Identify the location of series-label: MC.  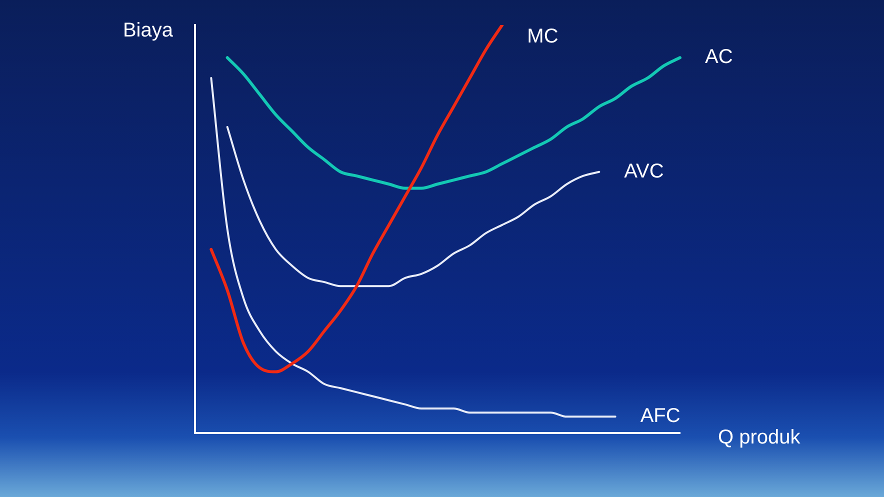
(542, 37).